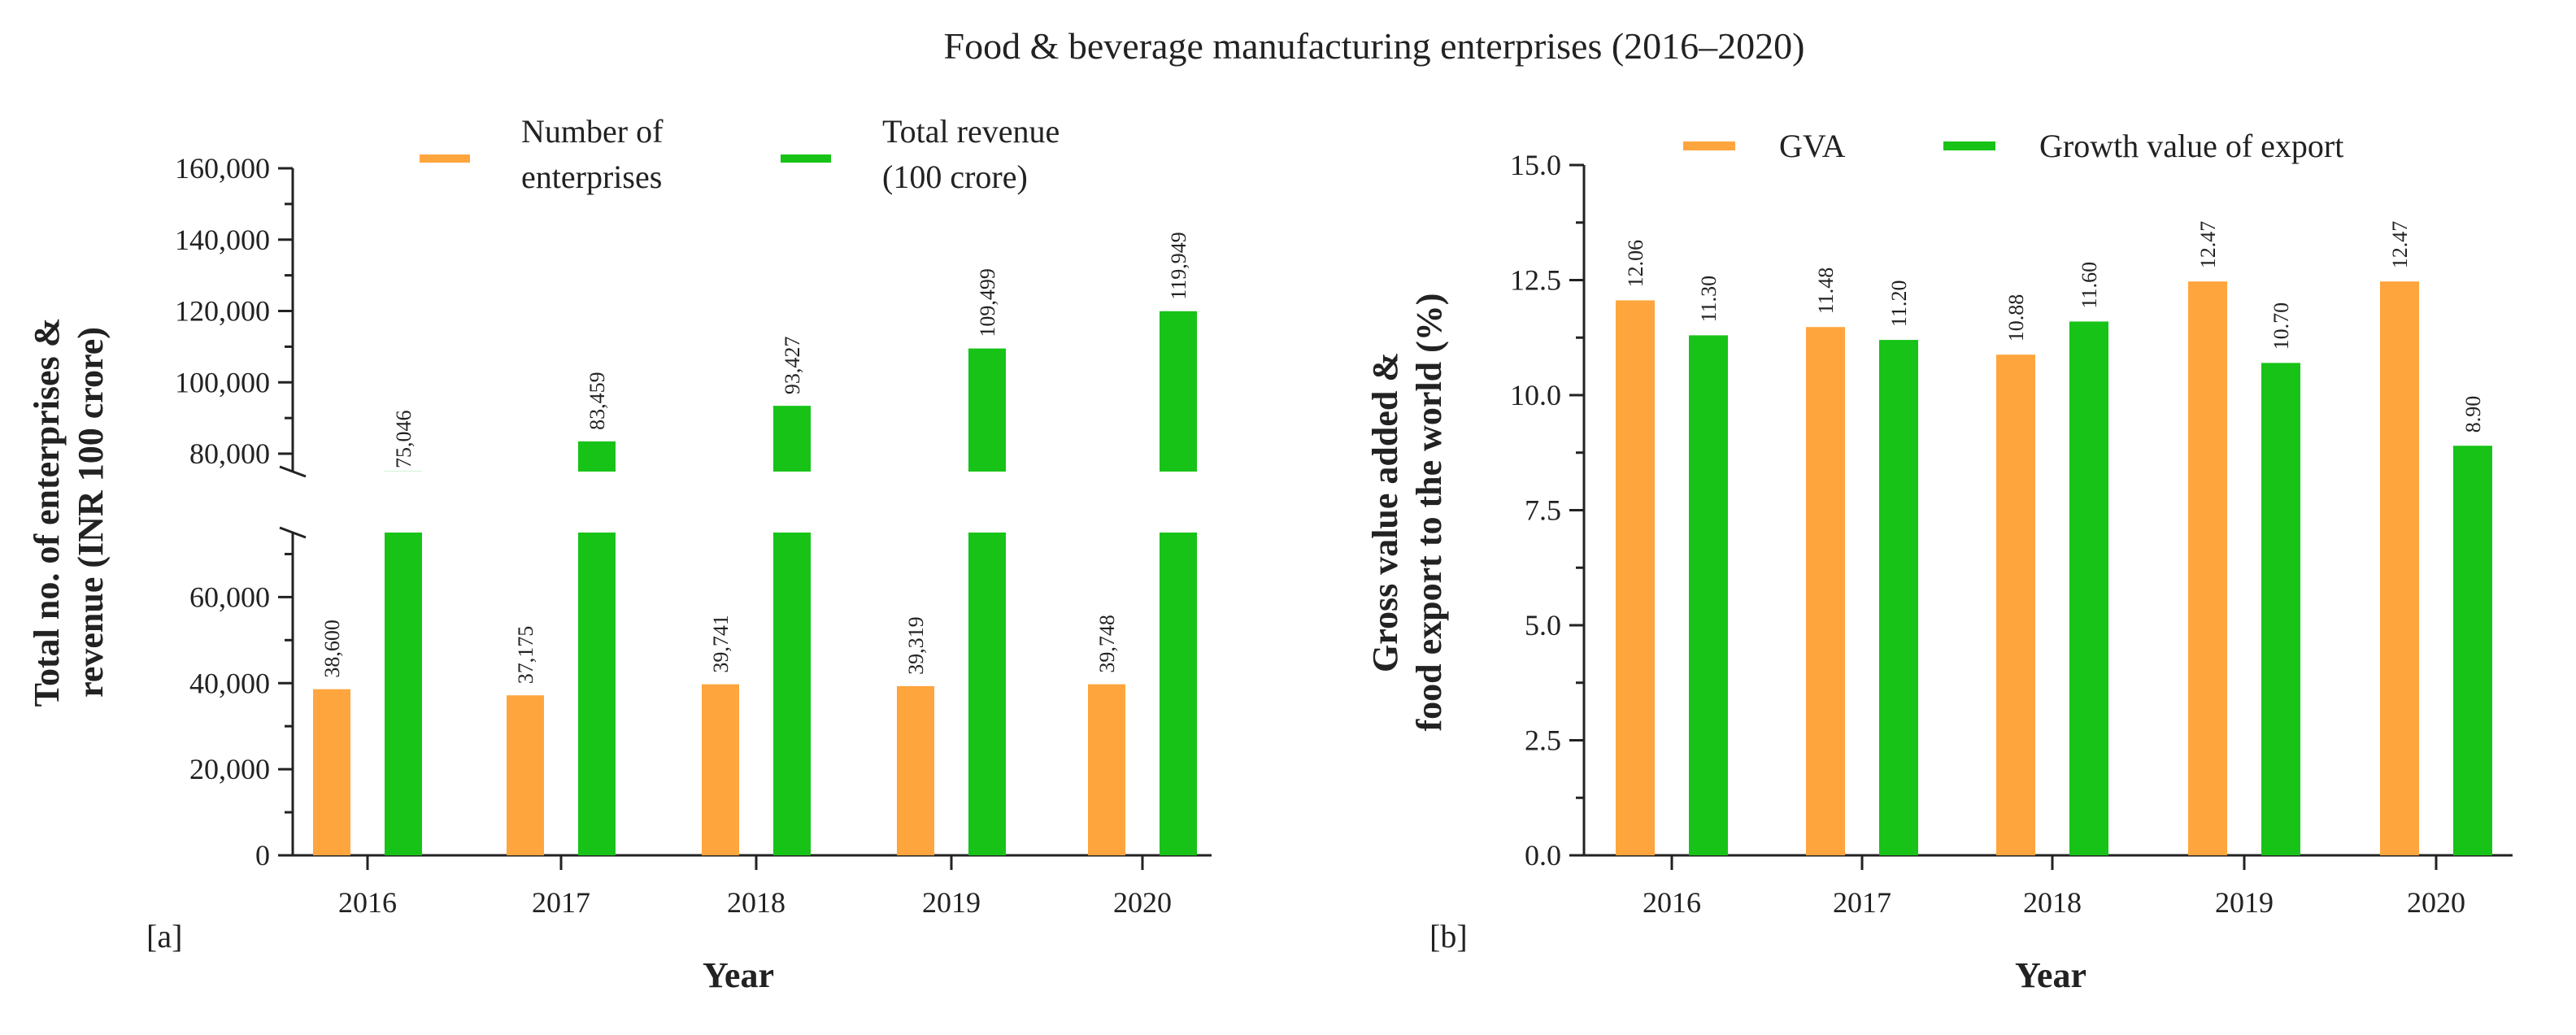  What do you see at coordinates (1449, 936) in the screenshot?
I see `panel-tag: [b]` at bounding box center [1449, 936].